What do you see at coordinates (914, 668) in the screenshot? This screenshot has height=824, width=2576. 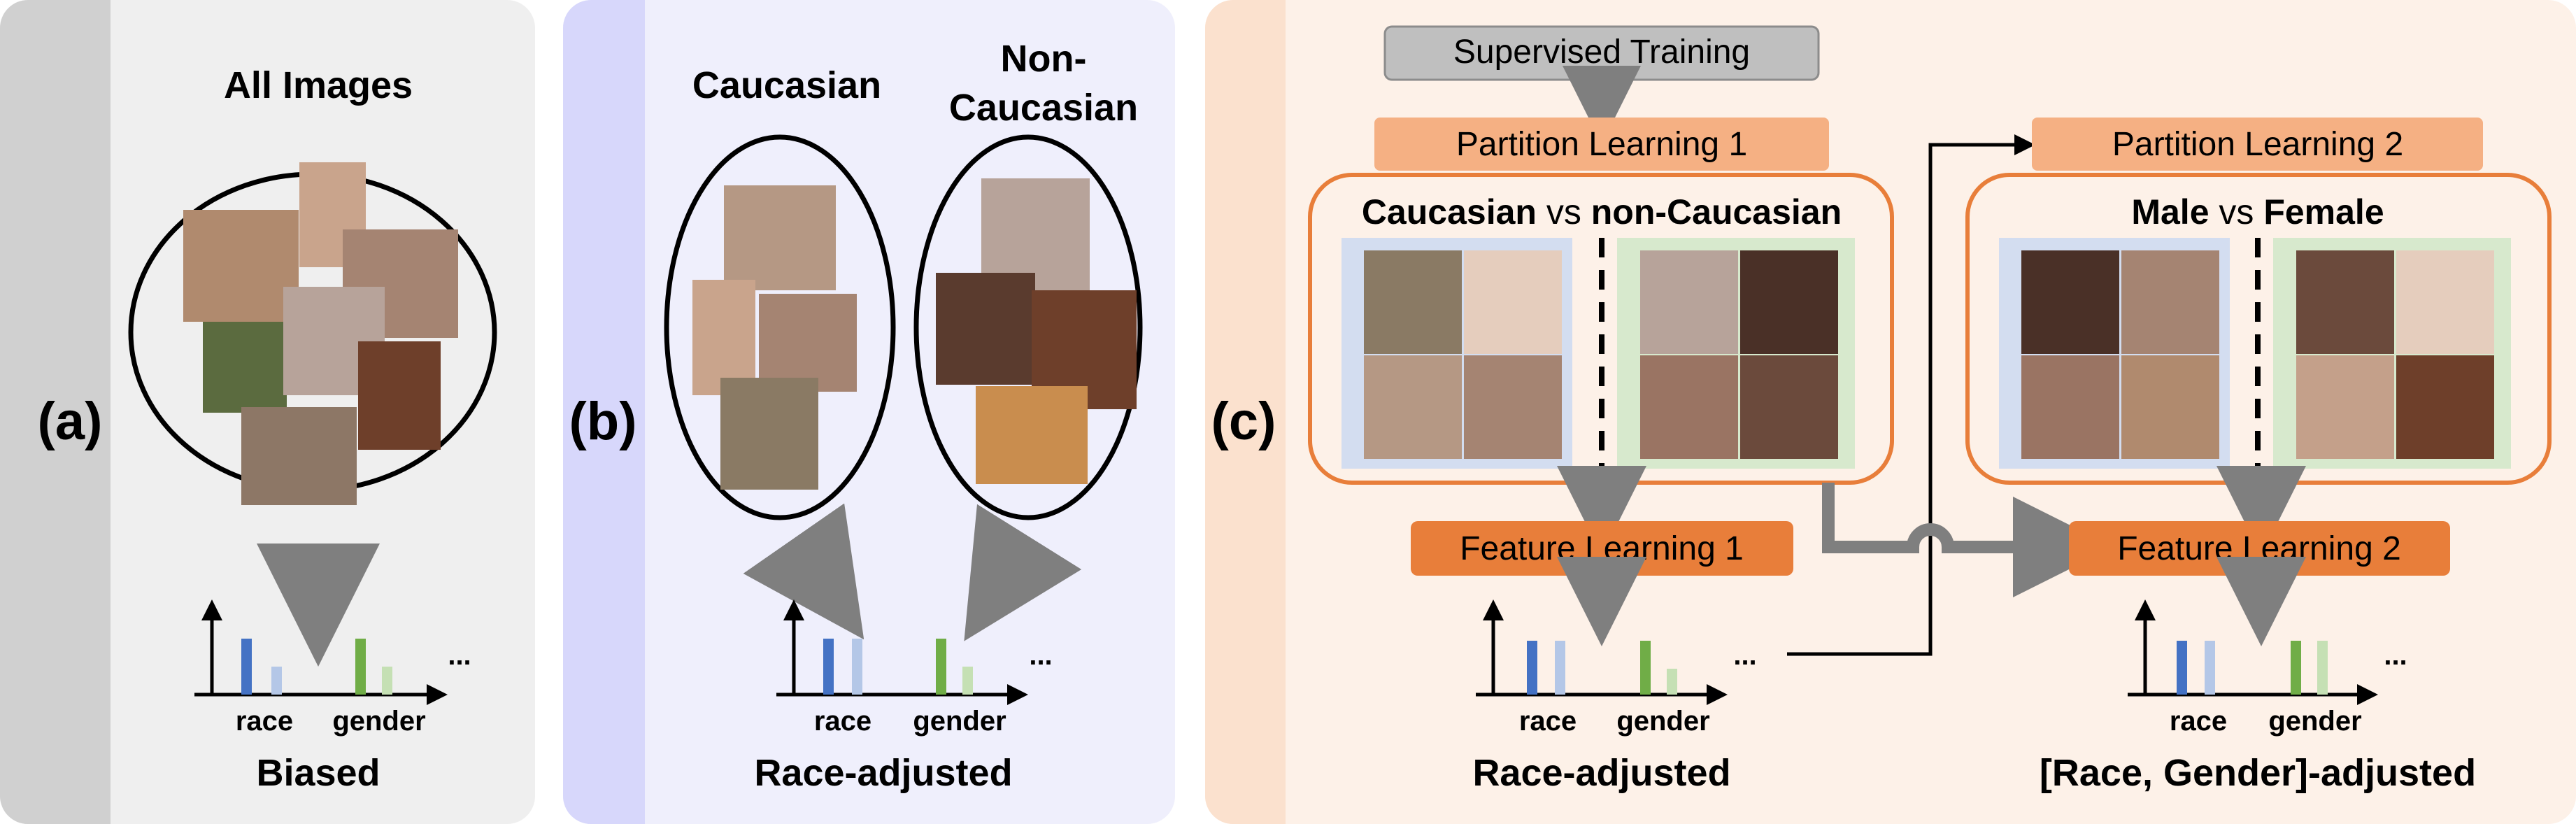 I see `bias-chart-b: ... race gender` at bounding box center [914, 668].